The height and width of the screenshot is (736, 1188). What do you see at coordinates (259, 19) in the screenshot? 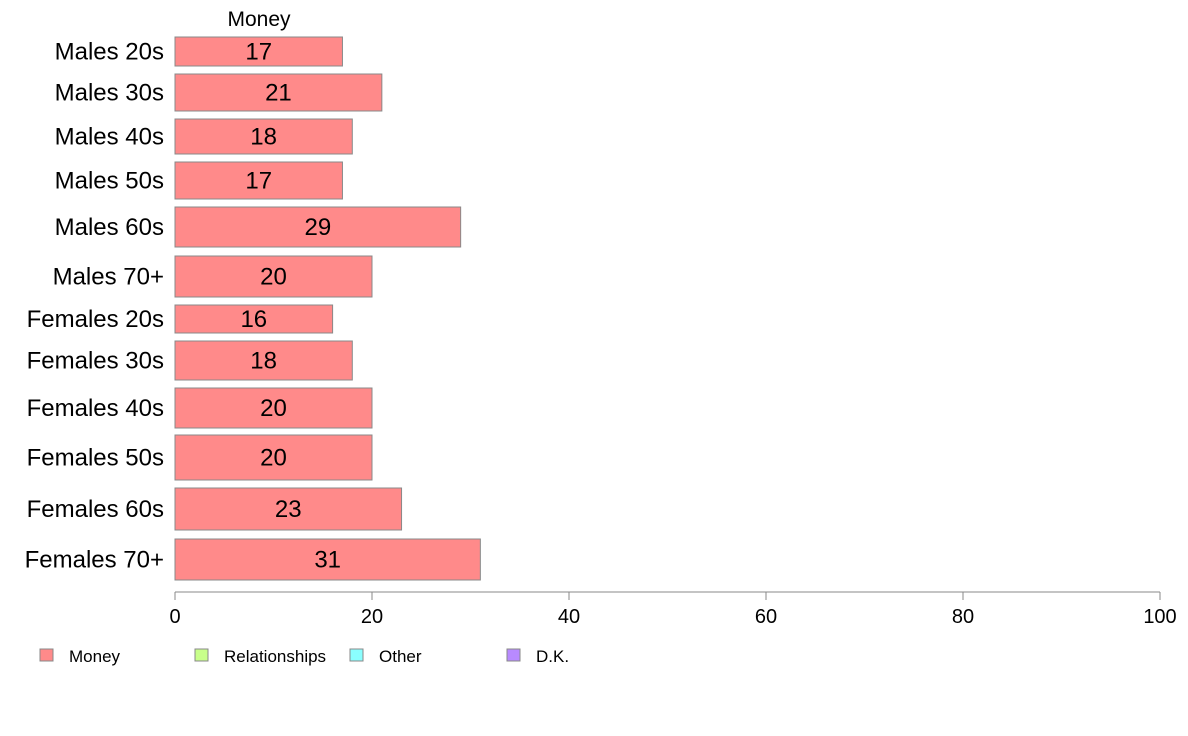
I see `series-title: Money` at bounding box center [259, 19].